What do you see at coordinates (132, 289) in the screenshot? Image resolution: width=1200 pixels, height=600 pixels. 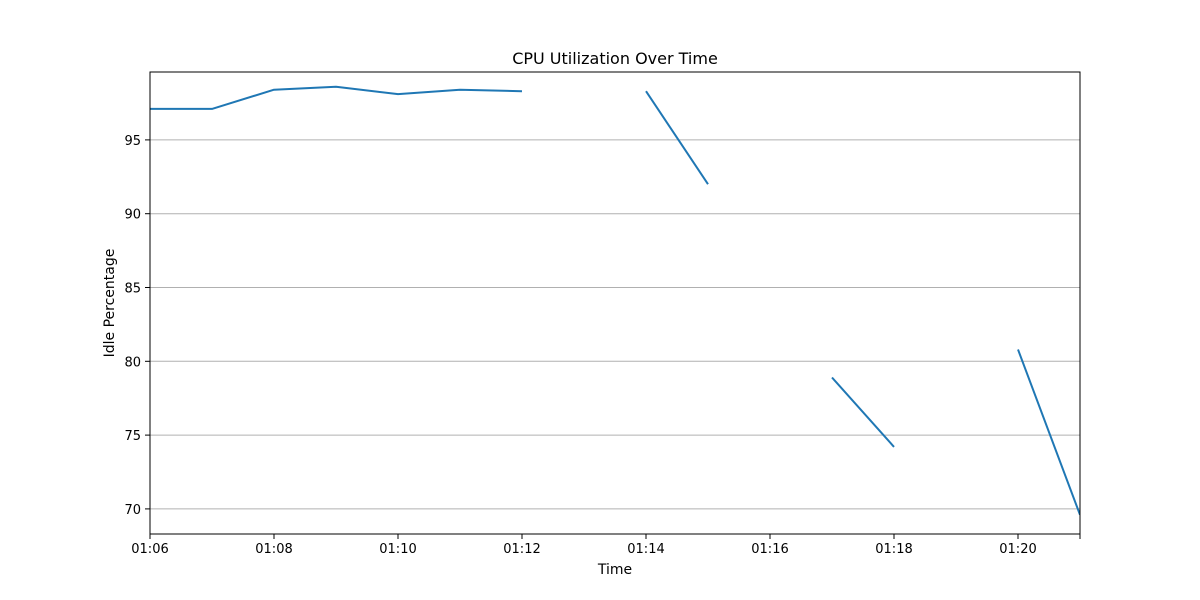 I see `y-tick-label: 85` at bounding box center [132, 289].